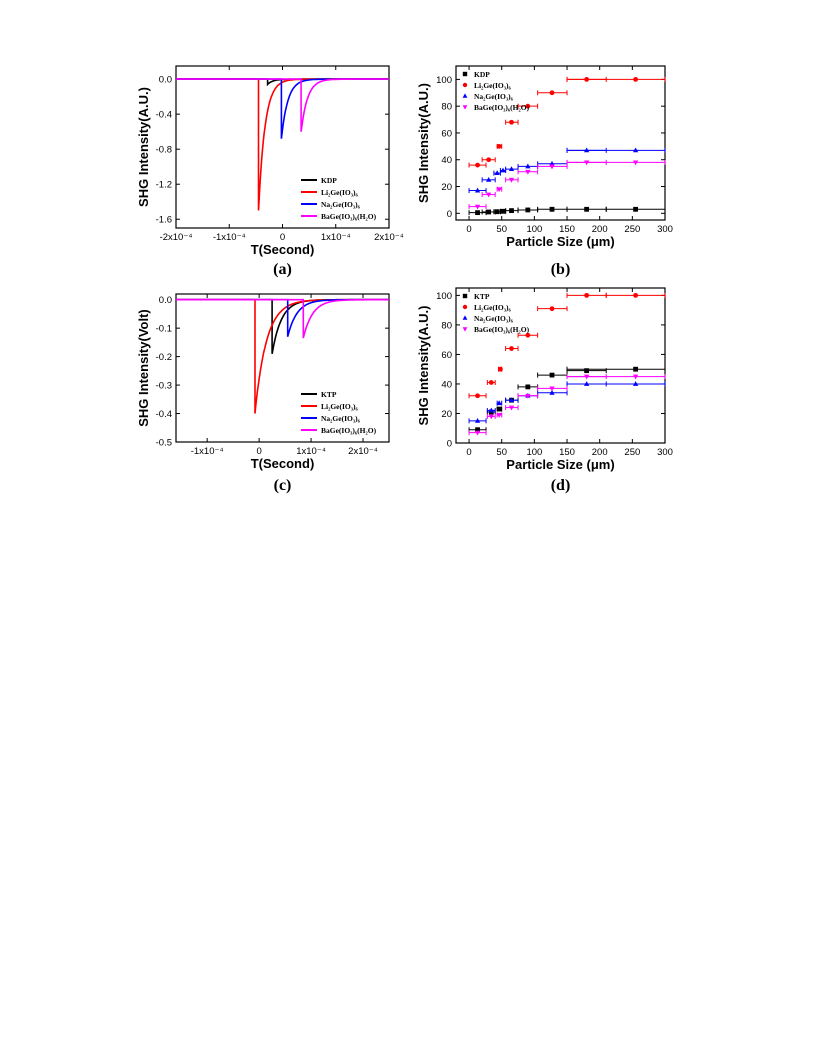  Describe the element at coordinates (632, 452) in the screenshot. I see `x-tick-label: 250` at that location.